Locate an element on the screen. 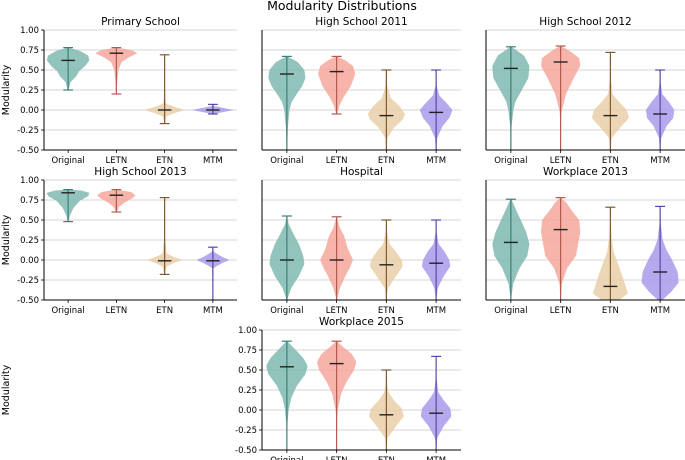 This screenshot has width=685, height=460. panel-workplace-2013: Workplace 2013 Original LETN ETN MTM is located at coordinates (585, 241).